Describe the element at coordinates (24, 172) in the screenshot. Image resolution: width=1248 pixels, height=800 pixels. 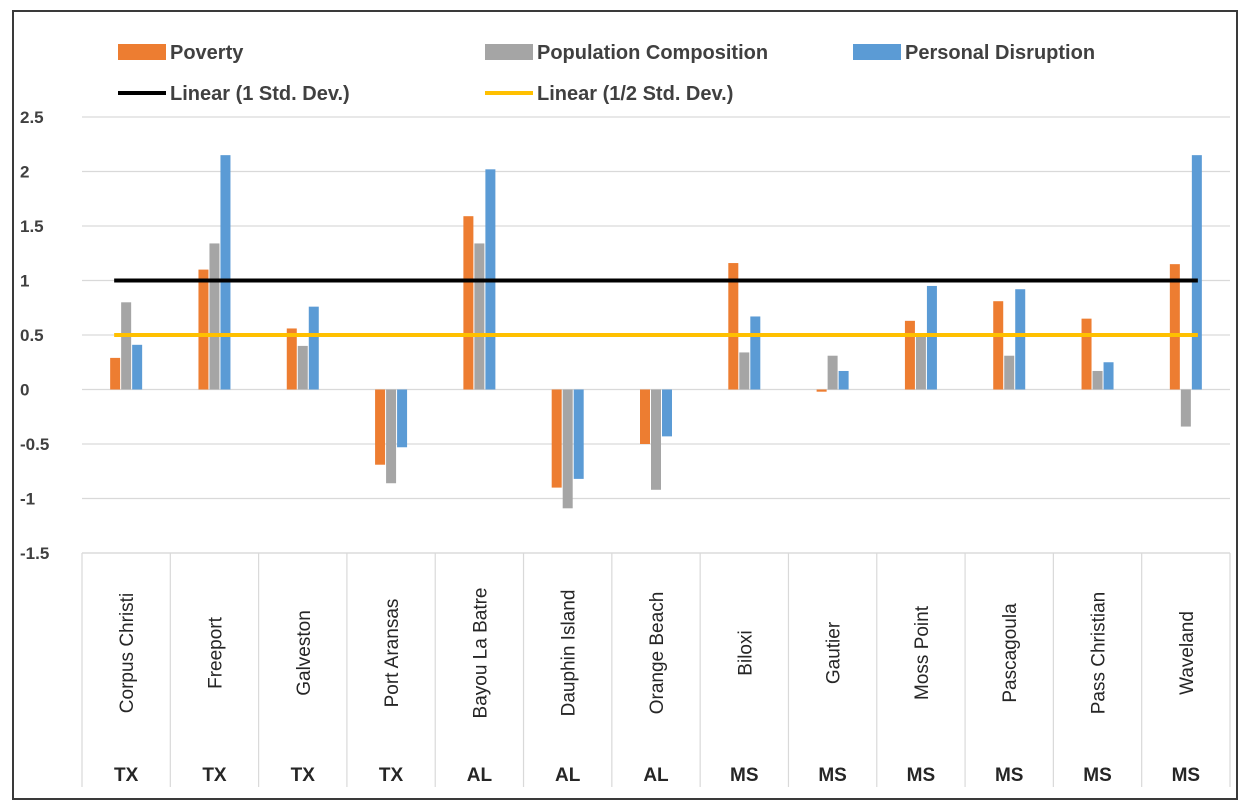
I see `y-tick-label: 2` at that location.